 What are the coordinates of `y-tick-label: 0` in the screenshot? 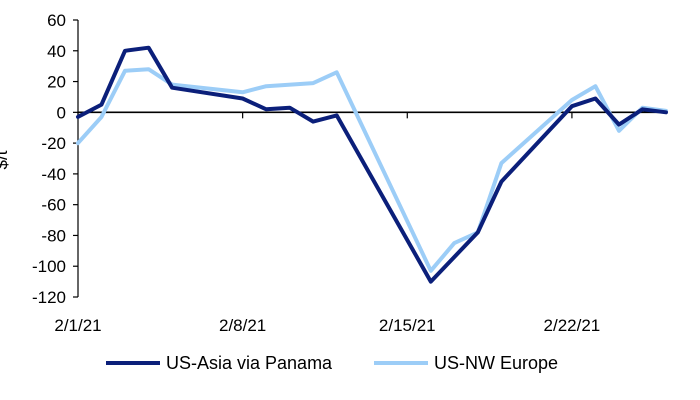 It's located at (61, 112).